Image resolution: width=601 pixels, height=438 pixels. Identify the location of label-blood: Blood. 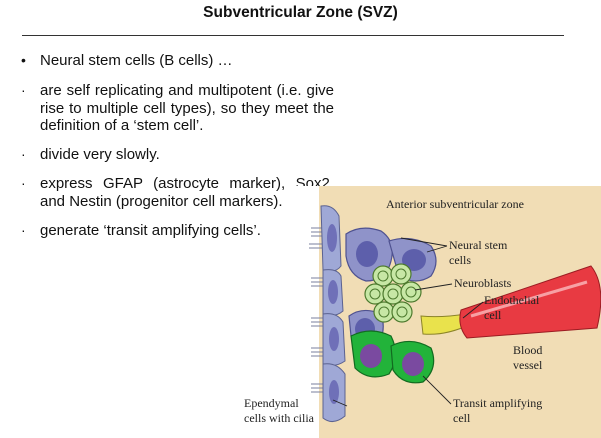
(527, 350).